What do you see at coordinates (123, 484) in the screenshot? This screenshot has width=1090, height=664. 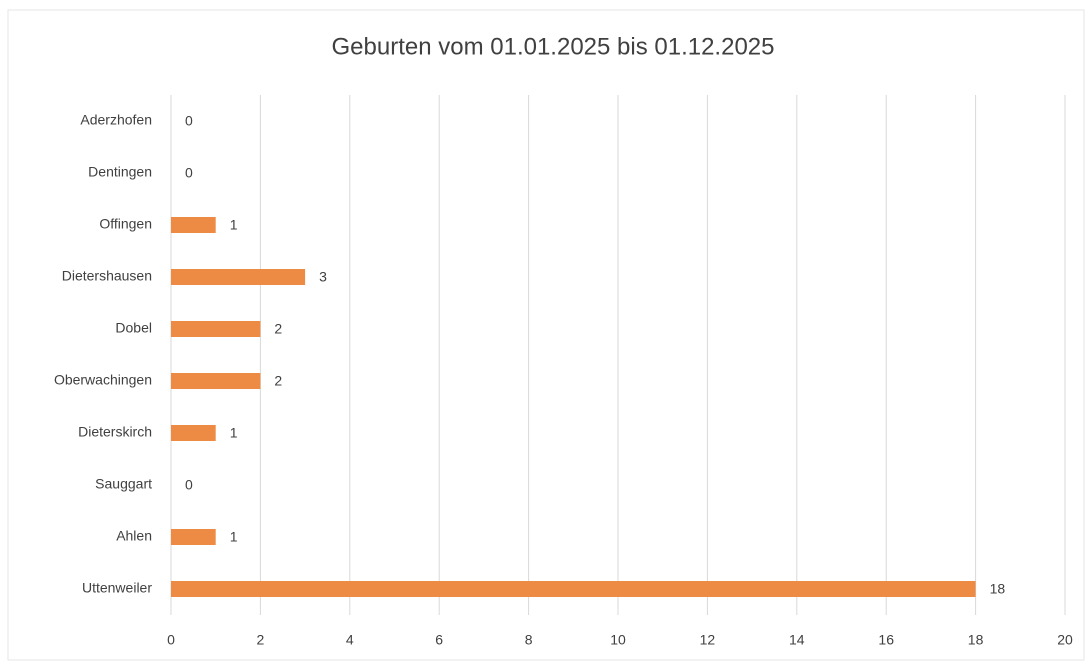 I see `y-tick-label: Sauggart` at bounding box center [123, 484].